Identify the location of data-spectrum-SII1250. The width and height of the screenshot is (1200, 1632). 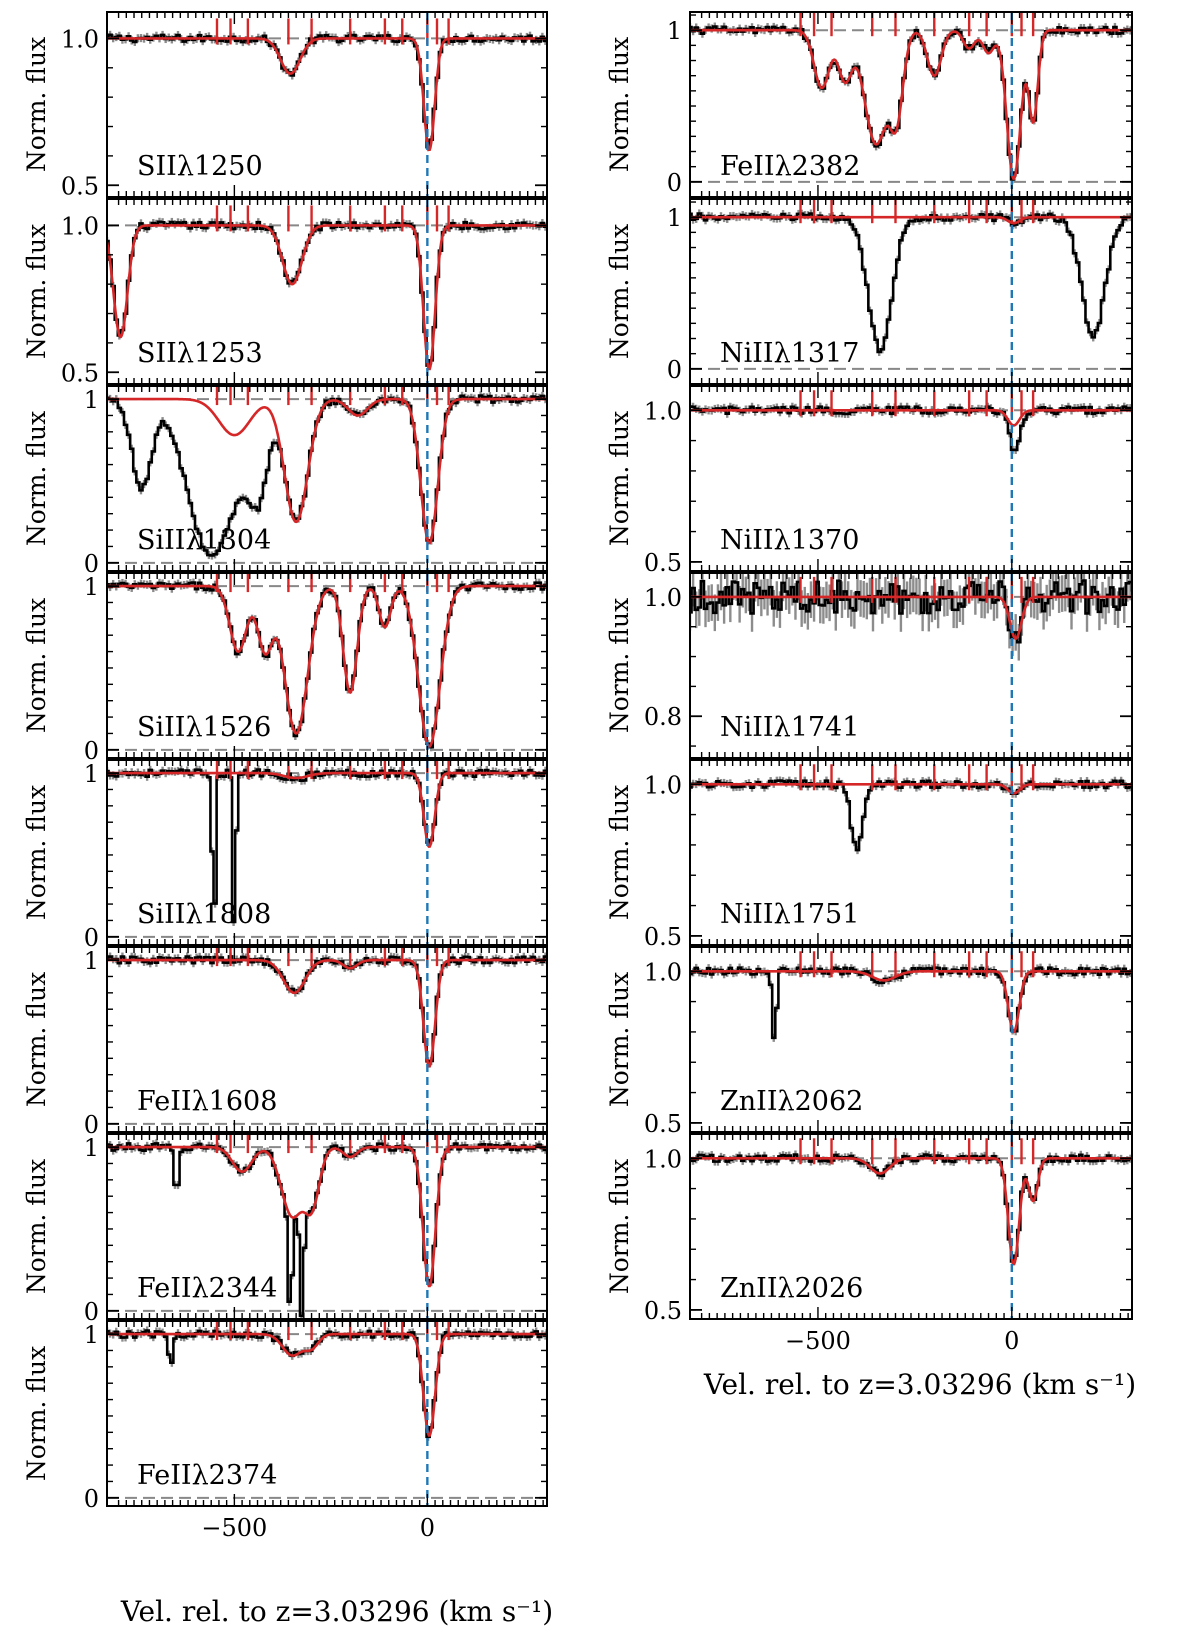
(327, 91).